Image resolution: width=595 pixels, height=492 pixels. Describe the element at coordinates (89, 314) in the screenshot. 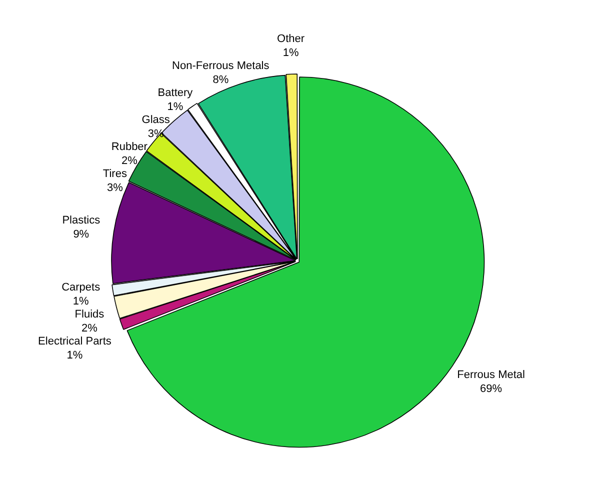

I see `slice-label: Fluids` at that location.